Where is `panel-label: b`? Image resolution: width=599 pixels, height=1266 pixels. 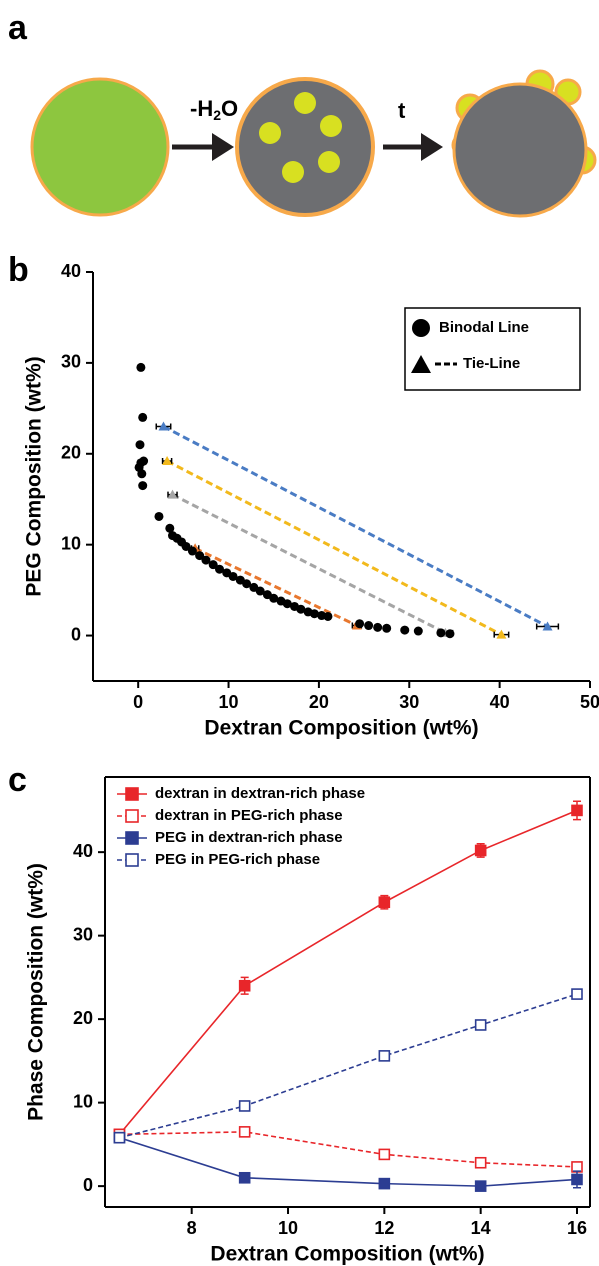
panel-label: b is located at coordinates (18, 270).